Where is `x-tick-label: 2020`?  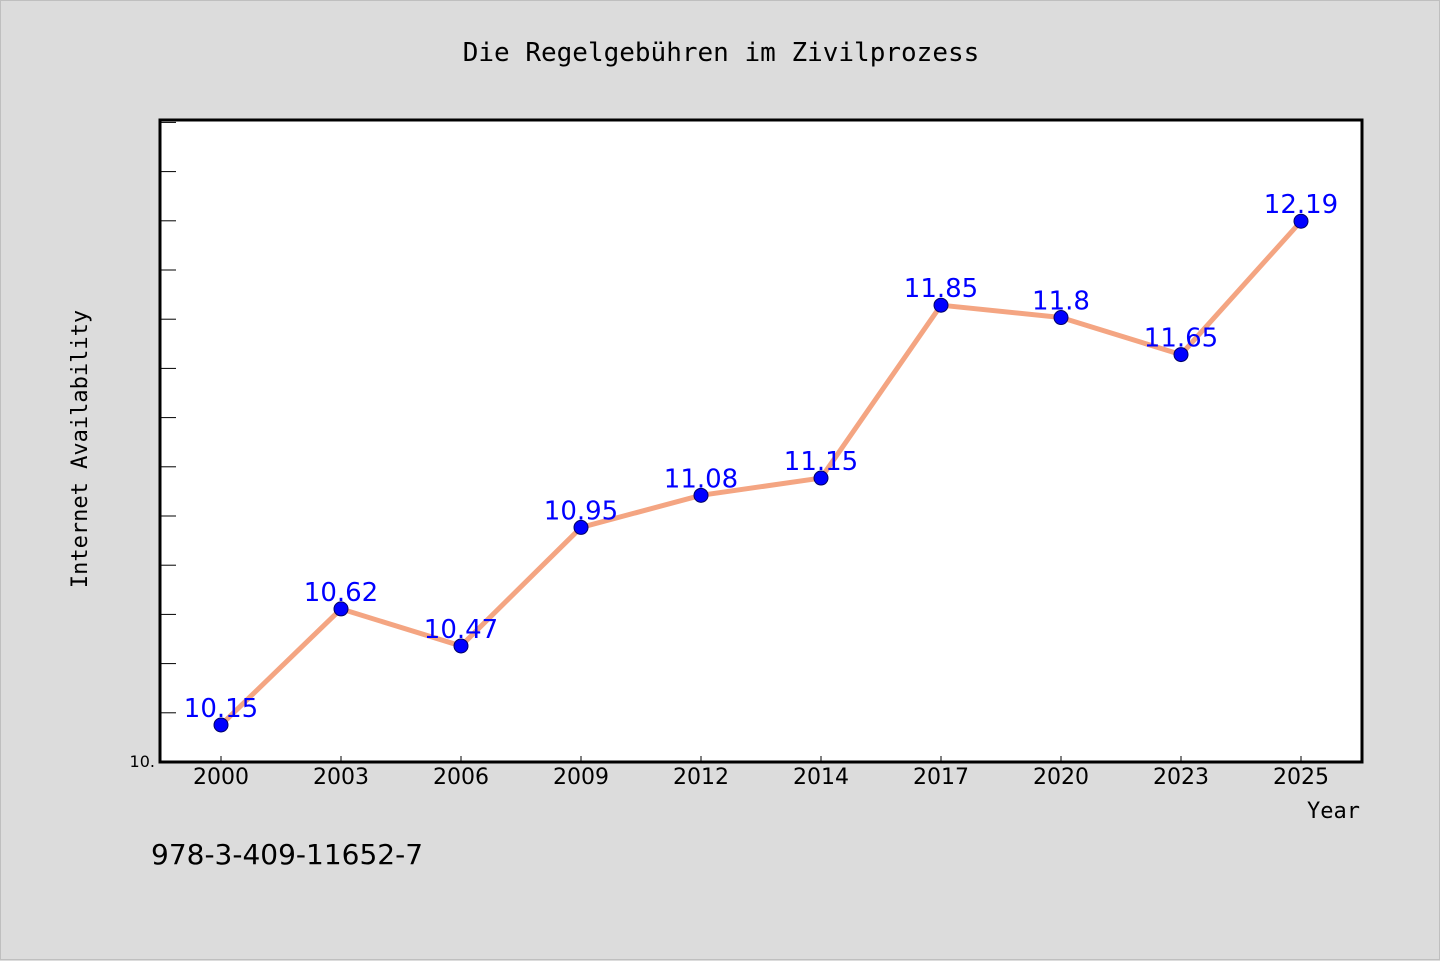
x-tick-label: 2020 is located at coordinates (1061, 777).